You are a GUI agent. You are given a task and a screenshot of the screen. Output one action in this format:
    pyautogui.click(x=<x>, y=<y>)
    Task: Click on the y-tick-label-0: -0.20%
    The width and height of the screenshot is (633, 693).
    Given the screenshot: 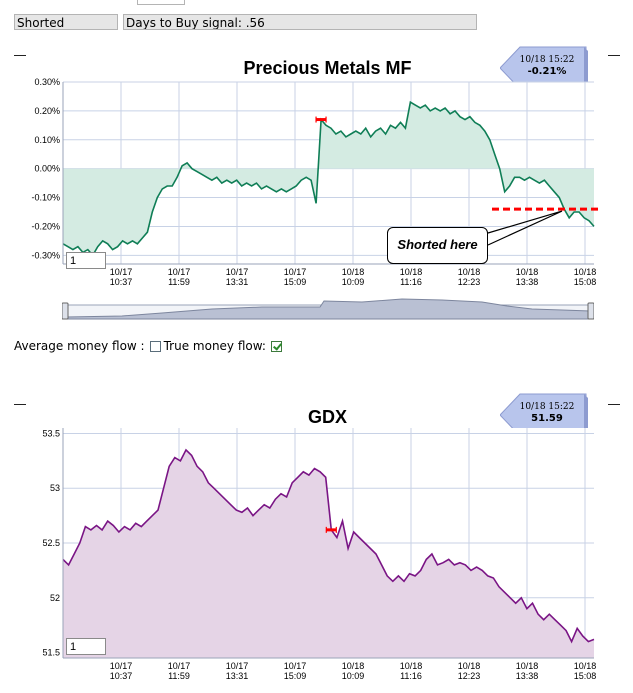 What is the action you would take?
    pyautogui.click(x=45, y=226)
    